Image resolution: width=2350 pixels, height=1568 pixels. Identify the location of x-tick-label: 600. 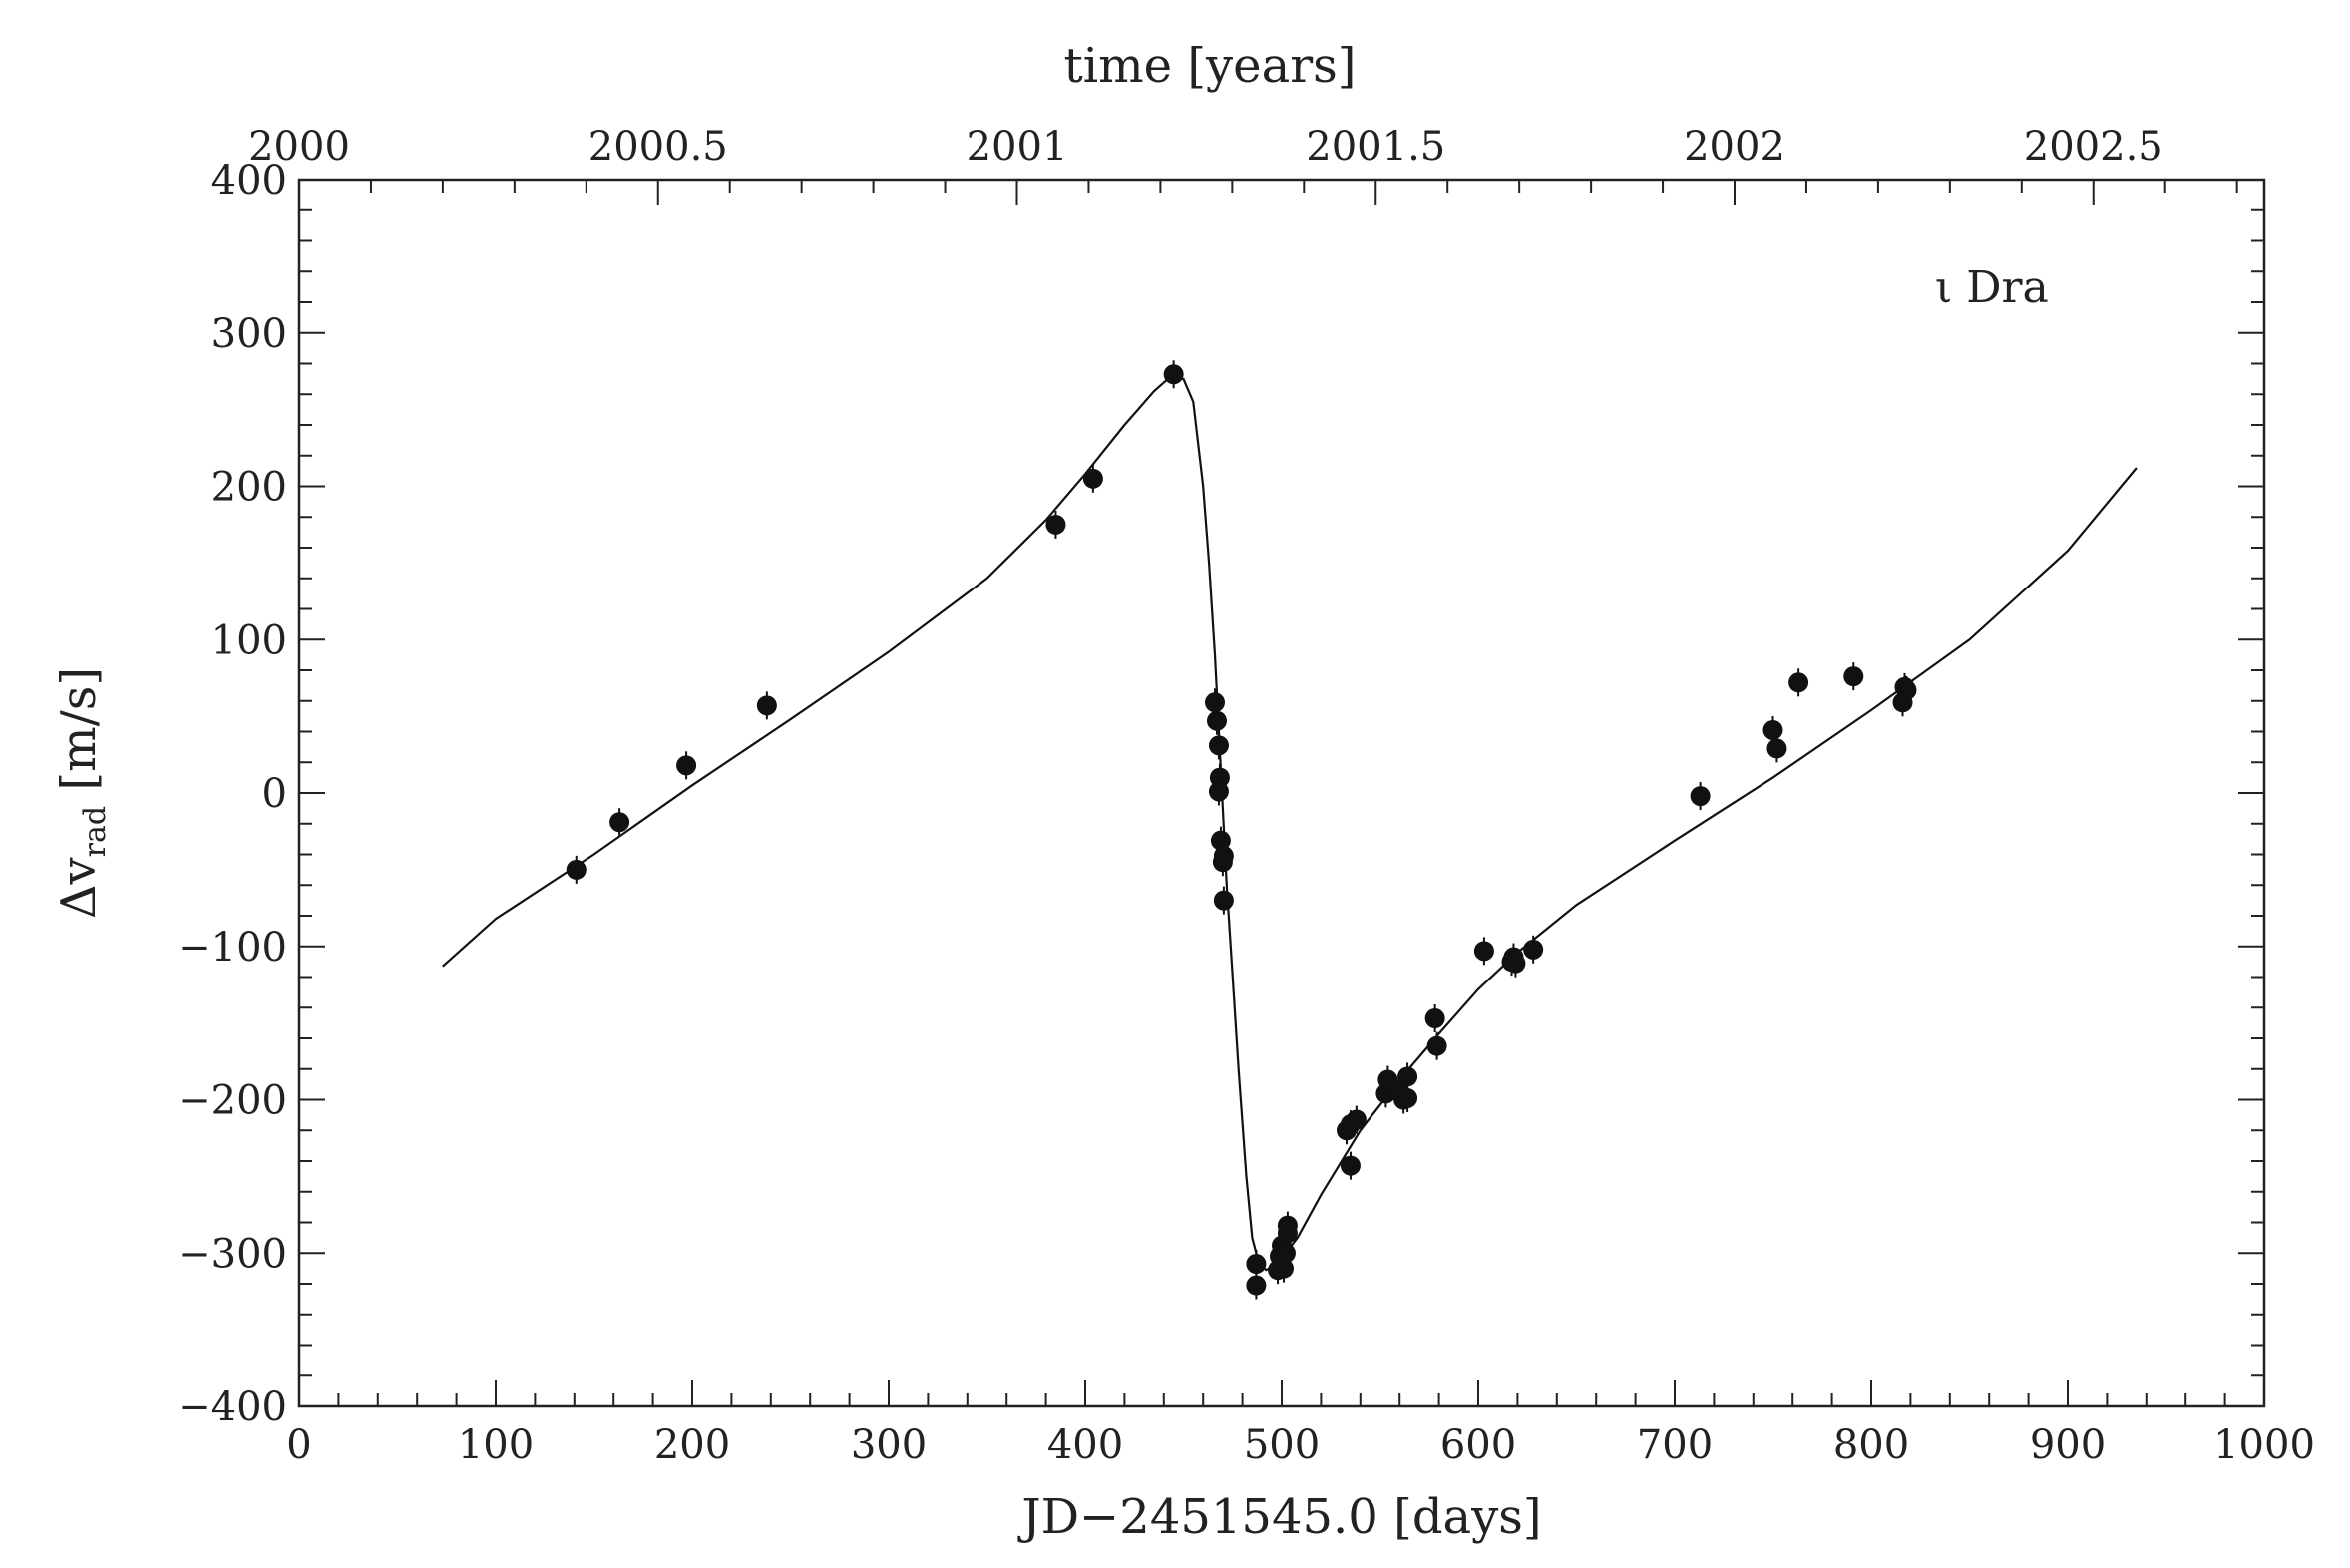
(1478, 1445).